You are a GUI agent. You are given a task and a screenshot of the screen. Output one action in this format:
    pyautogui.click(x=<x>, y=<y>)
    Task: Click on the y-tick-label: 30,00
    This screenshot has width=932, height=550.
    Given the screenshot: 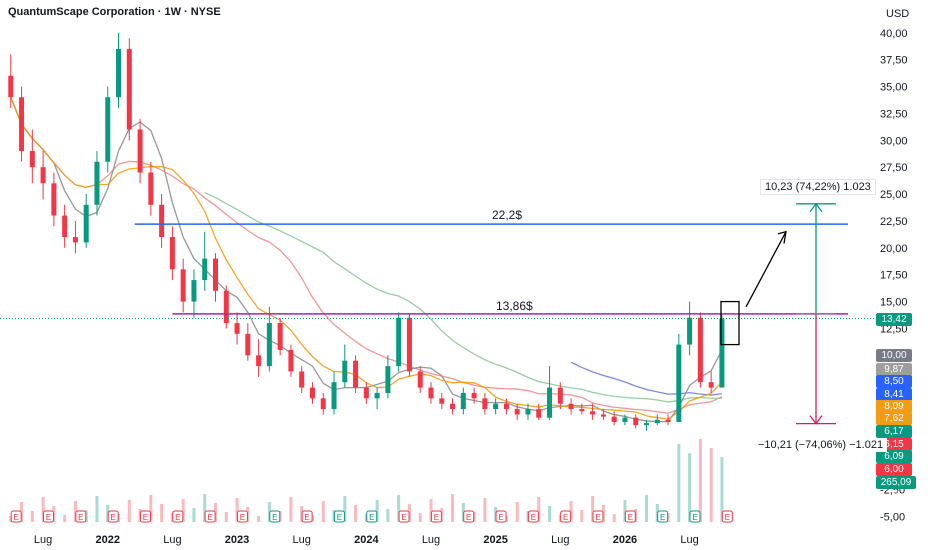 What is the action you would take?
    pyautogui.click(x=894, y=141)
    